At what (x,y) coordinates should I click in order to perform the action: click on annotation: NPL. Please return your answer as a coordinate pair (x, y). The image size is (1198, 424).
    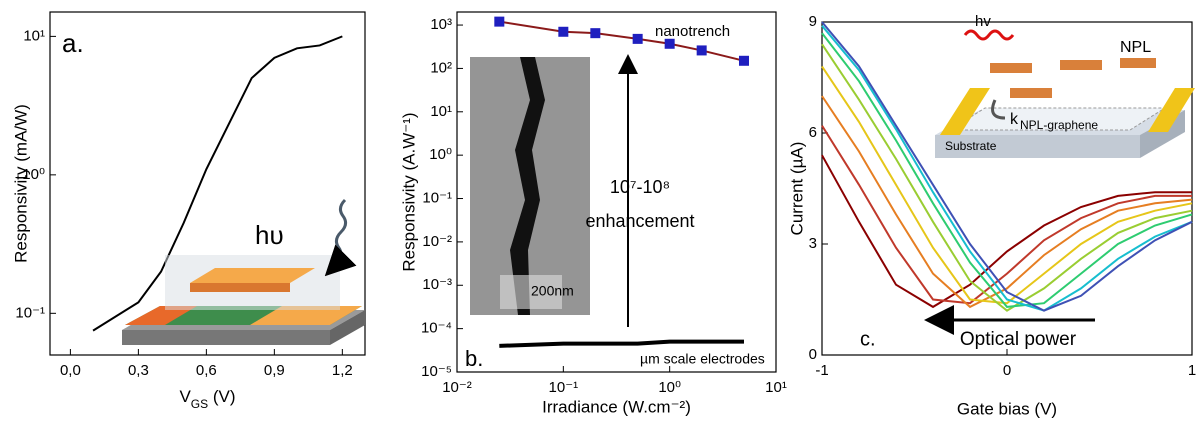
    Looking at the image, I should click on (1135, 47).